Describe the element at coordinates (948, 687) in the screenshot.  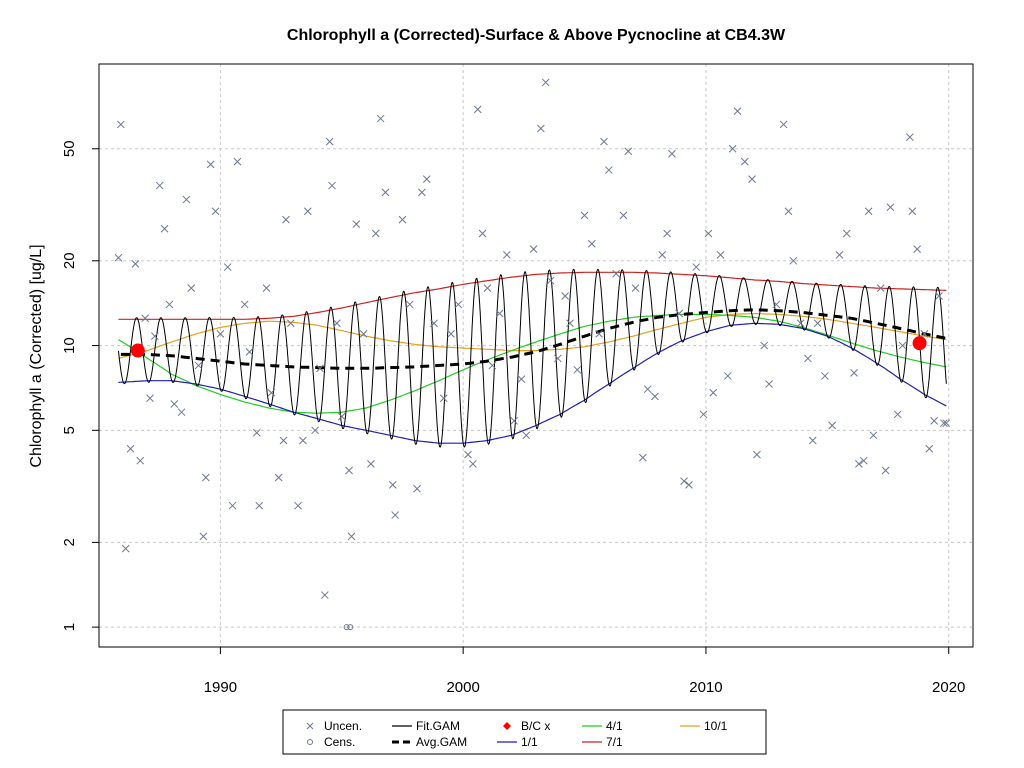
I see `x-tick-label: 2020` at that location.